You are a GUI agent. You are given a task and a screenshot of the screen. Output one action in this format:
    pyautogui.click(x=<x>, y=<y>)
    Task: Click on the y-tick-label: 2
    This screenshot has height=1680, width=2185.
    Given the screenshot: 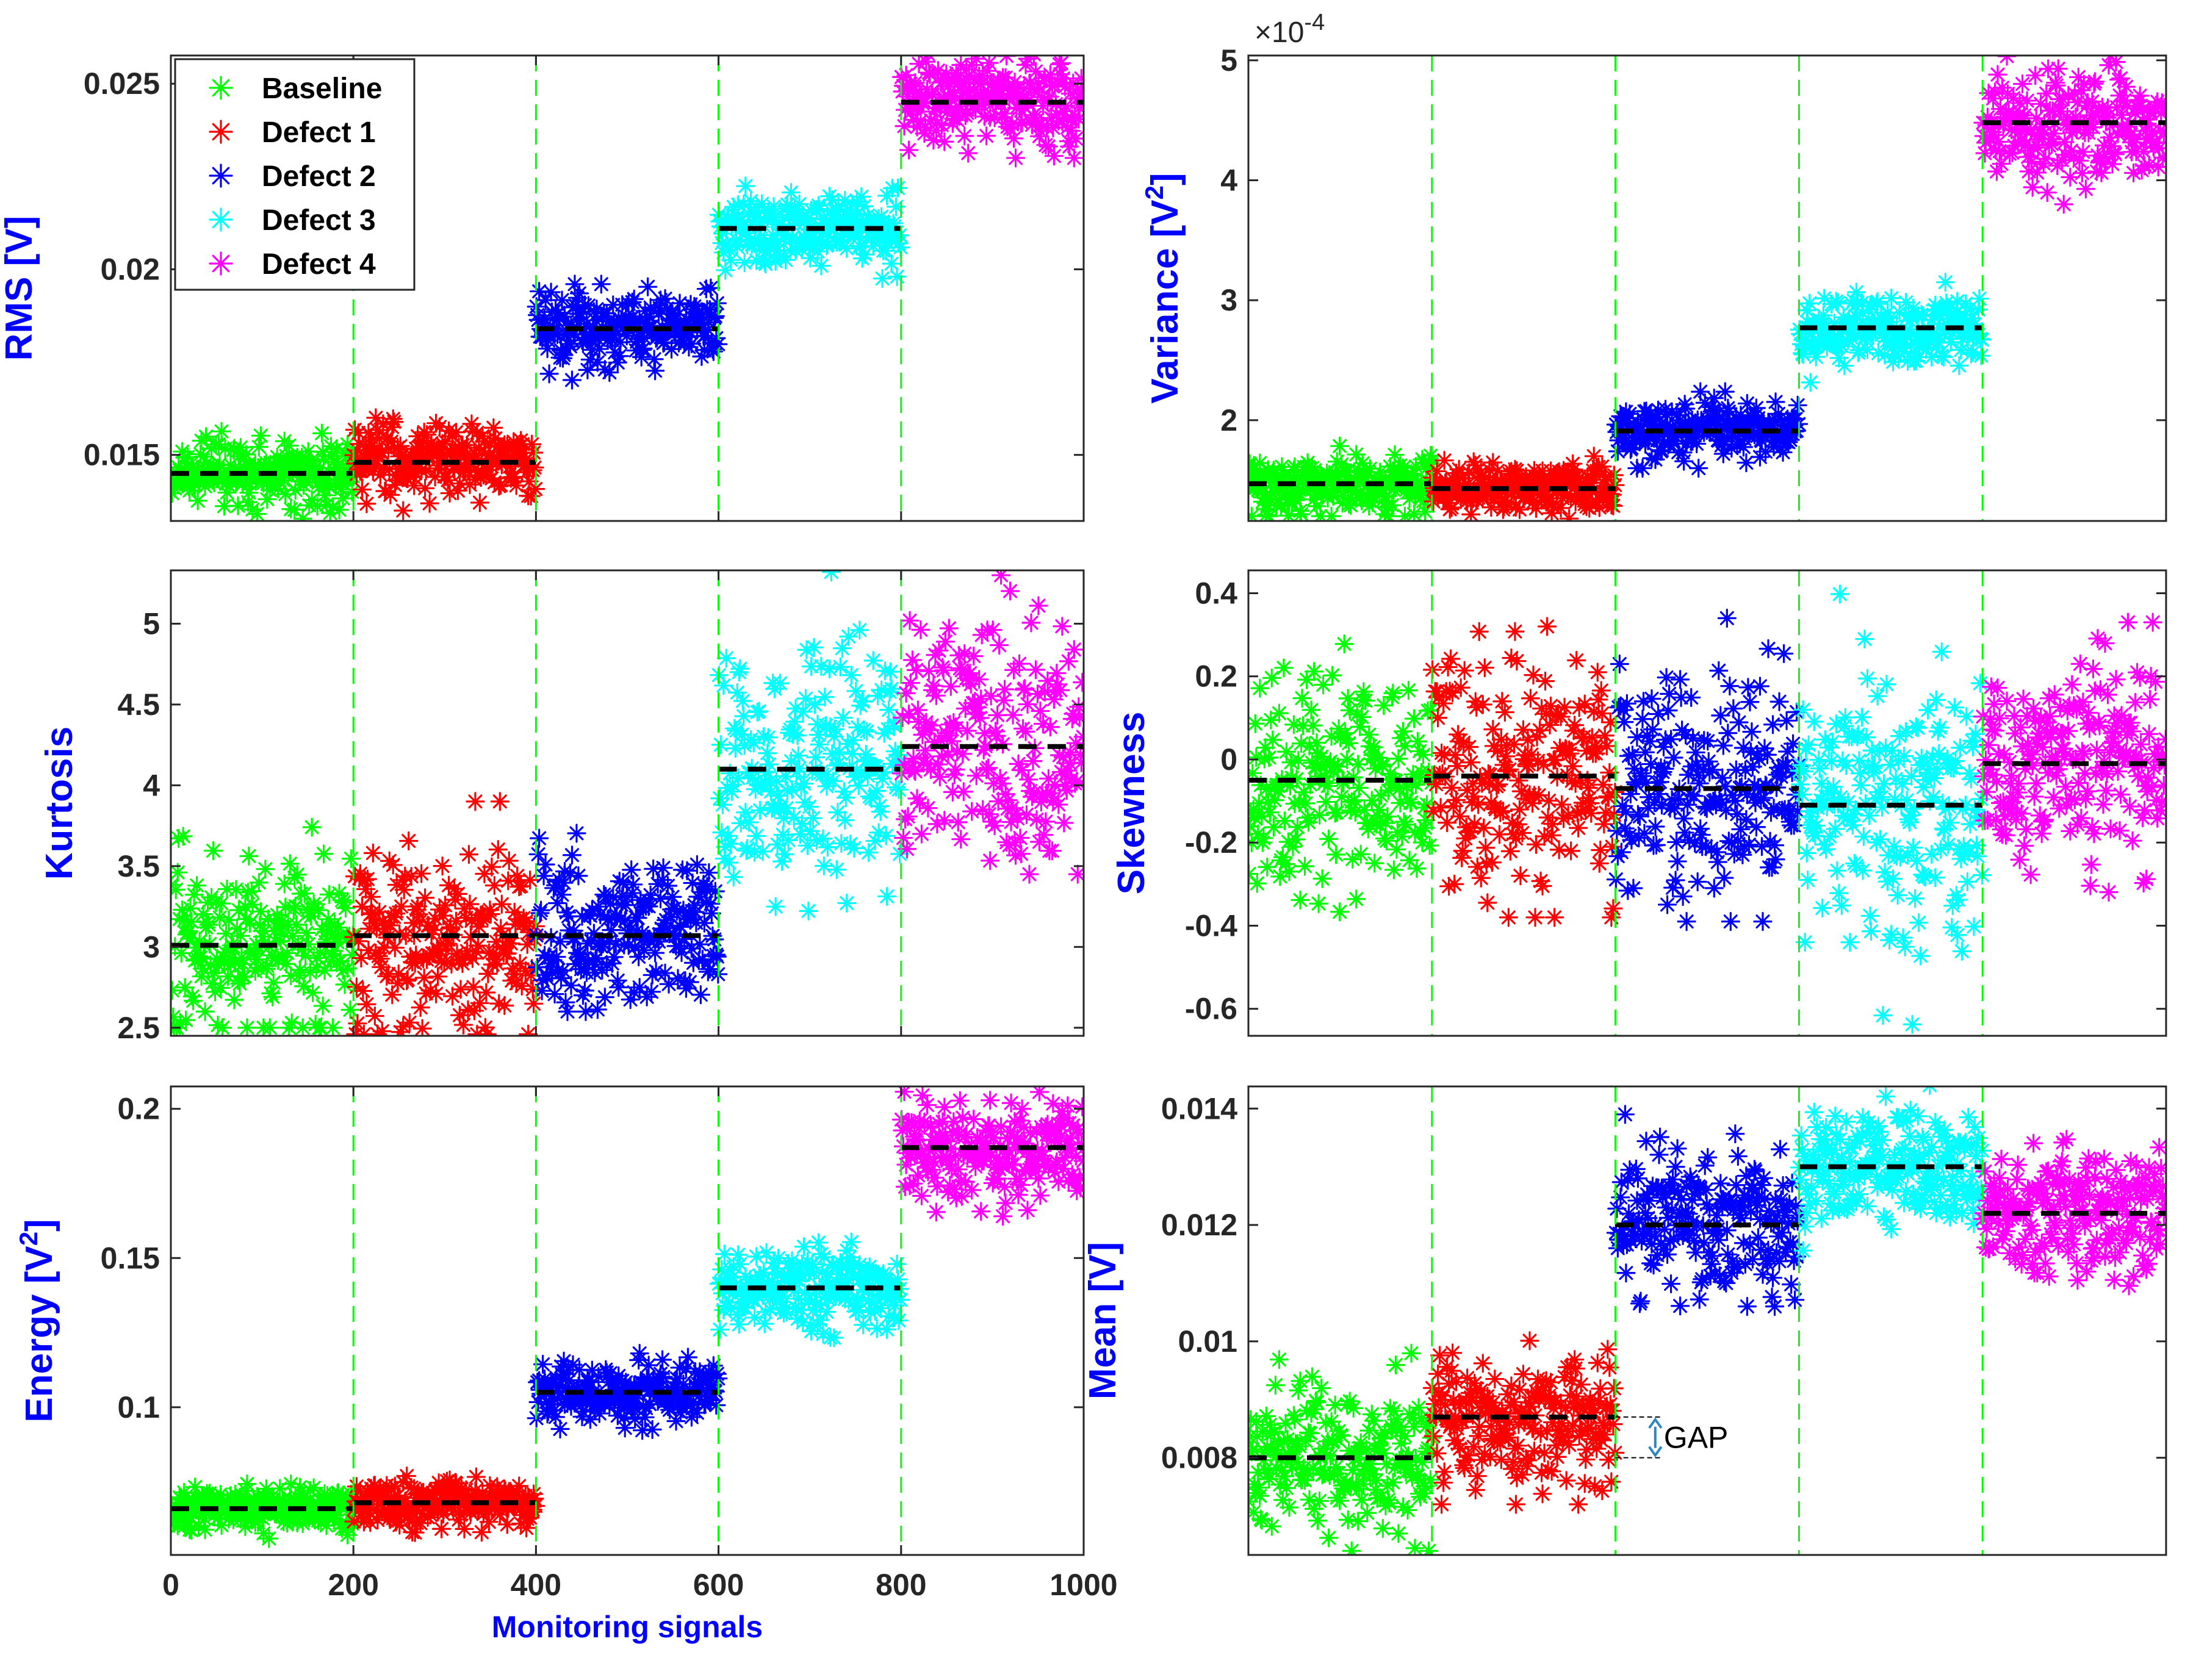 What is the action you would take?
    pyautogui.click(x=1228, y=420)
    